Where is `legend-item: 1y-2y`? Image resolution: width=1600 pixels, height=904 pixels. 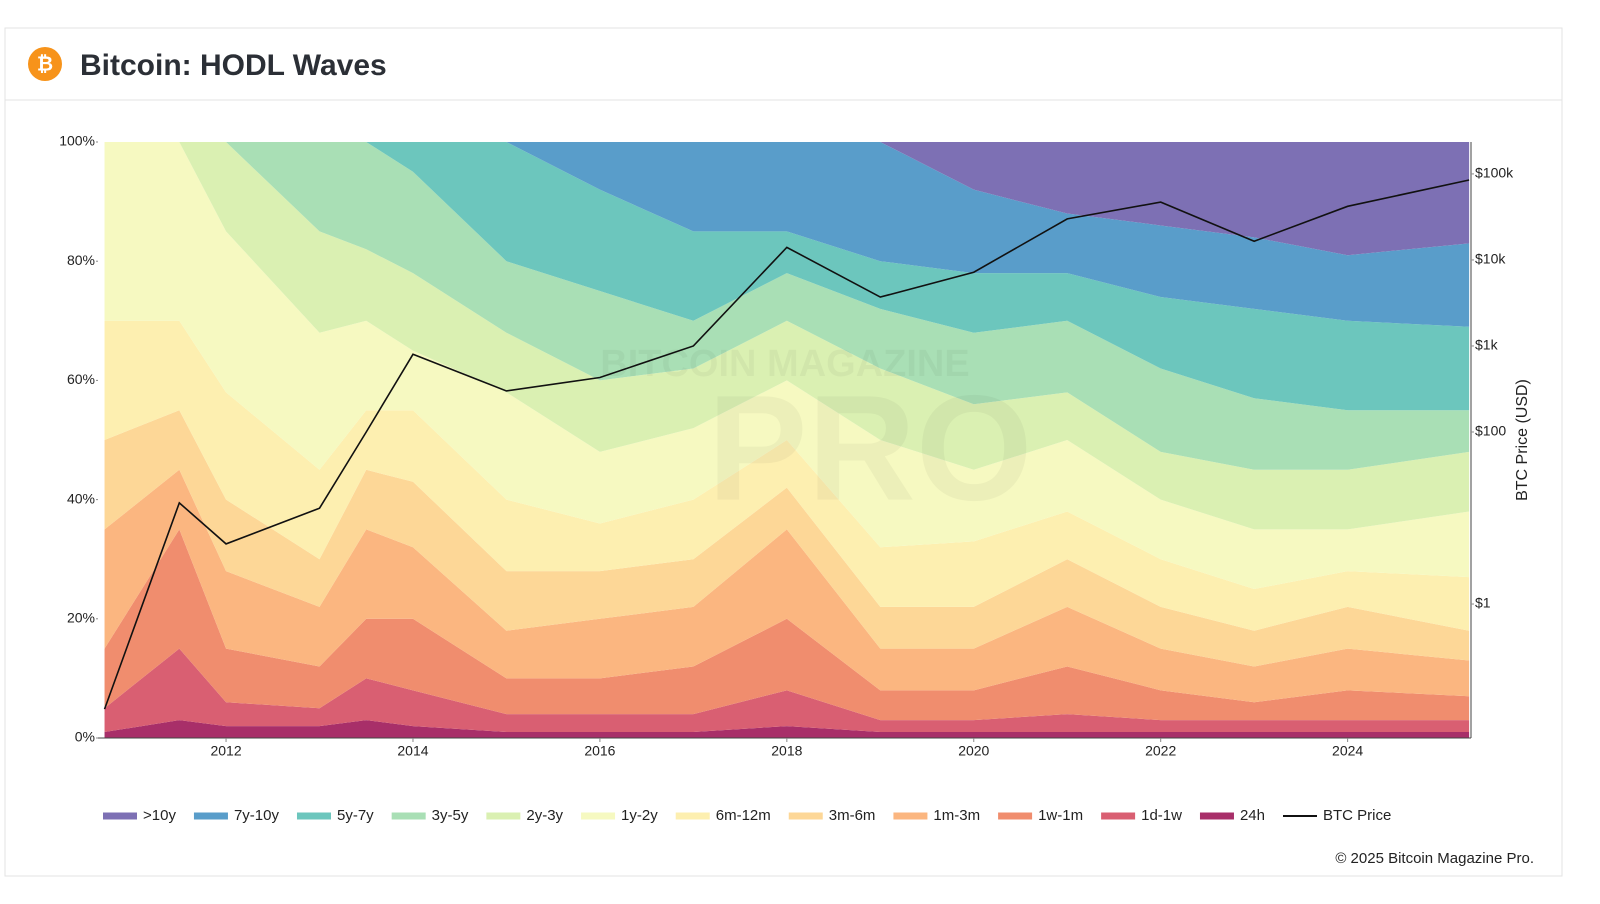 legend-item: 1y-2y is located at coordinates (619, 815).